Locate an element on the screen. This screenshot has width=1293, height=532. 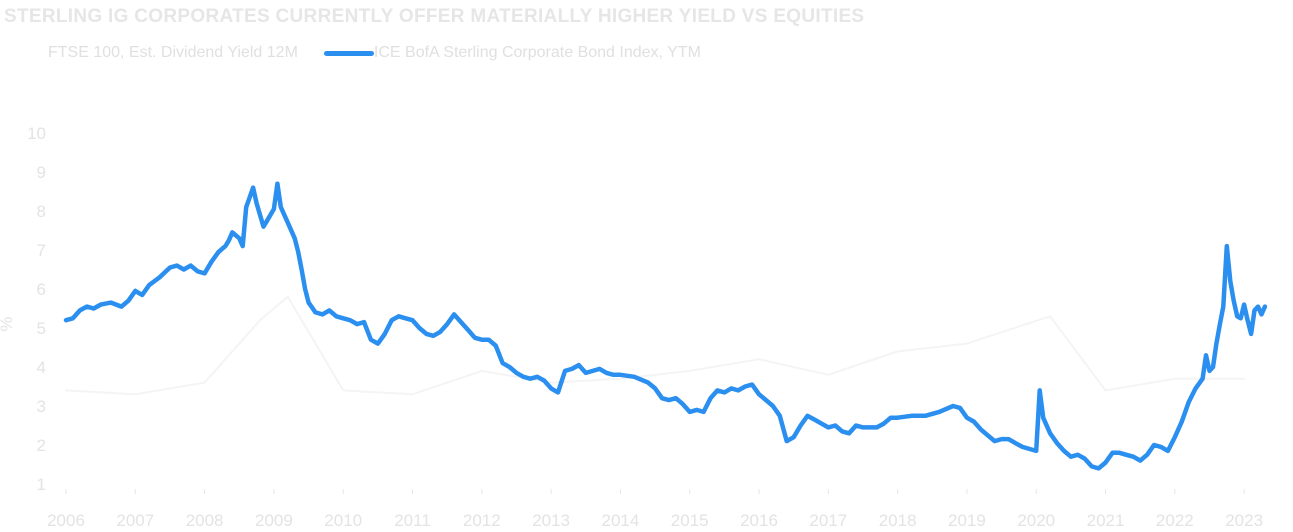
x-tick-label-2021: 2021 is located at coordinates (1106, 520).